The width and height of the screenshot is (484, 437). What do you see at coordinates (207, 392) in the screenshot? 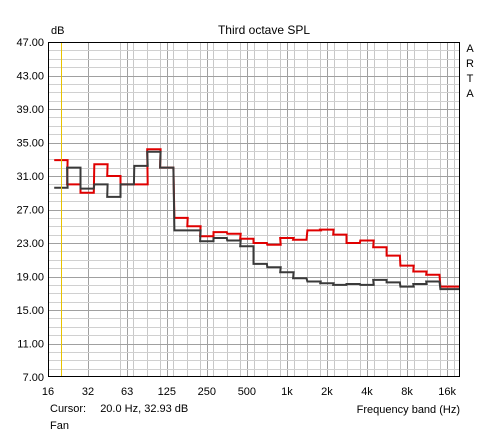
I see `x-tick-label: 250` at bounding box center [207, 392].